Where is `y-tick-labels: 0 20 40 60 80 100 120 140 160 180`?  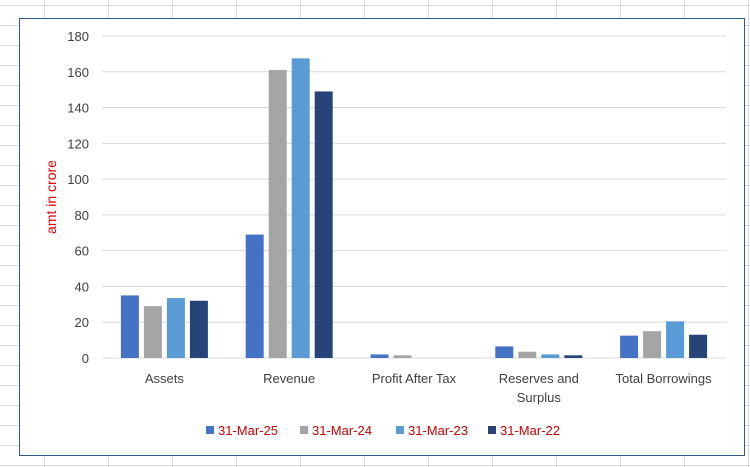 y-tick-labels: 0 20 40 60 80 100 120 140 160 180 is located at coordinates (78, 197).